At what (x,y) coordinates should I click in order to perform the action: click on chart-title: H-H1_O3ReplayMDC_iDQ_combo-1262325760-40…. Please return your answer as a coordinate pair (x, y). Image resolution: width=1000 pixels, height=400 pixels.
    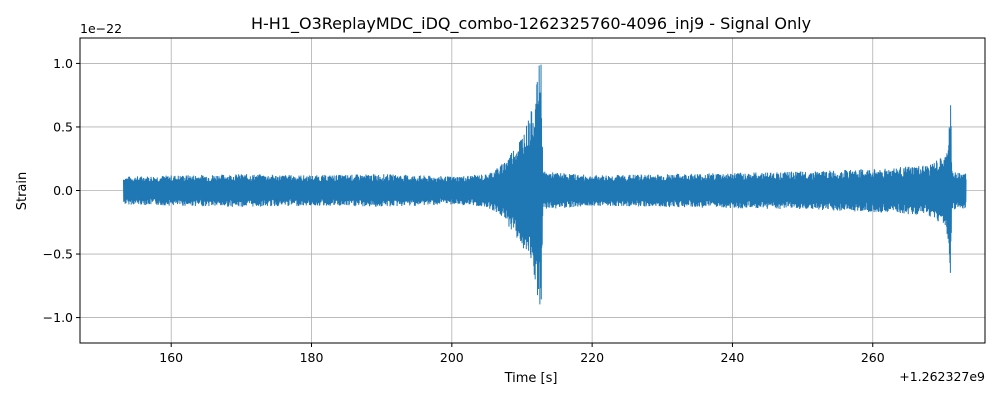
    Looking at the image, I should click on (531, 24).